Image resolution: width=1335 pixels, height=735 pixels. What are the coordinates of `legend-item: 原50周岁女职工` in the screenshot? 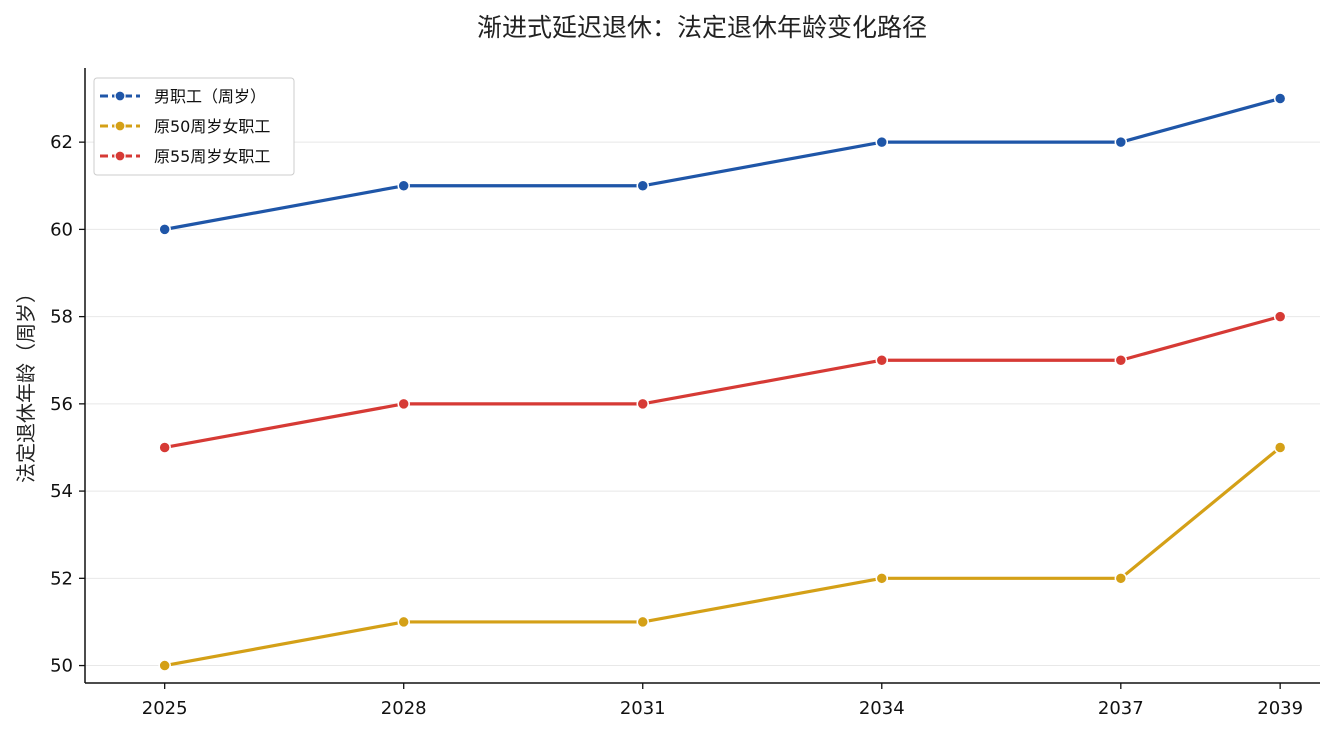 It's located at (185, 126).